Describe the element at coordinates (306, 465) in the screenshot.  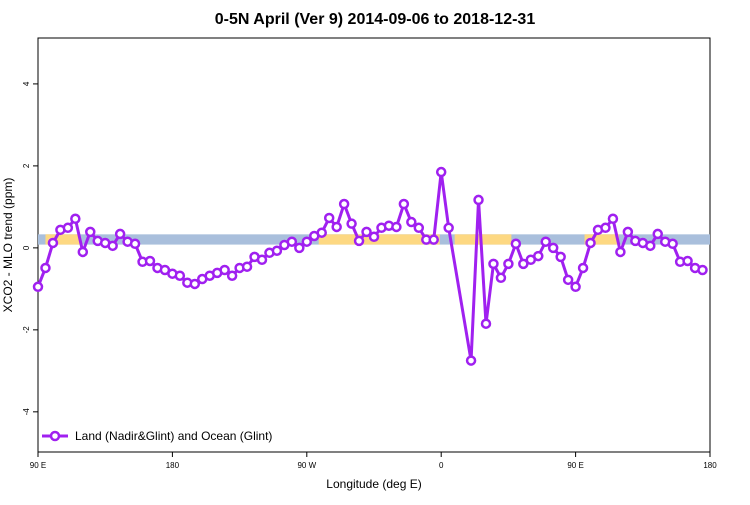
I see `x-tick-label: 90 W` at that location.